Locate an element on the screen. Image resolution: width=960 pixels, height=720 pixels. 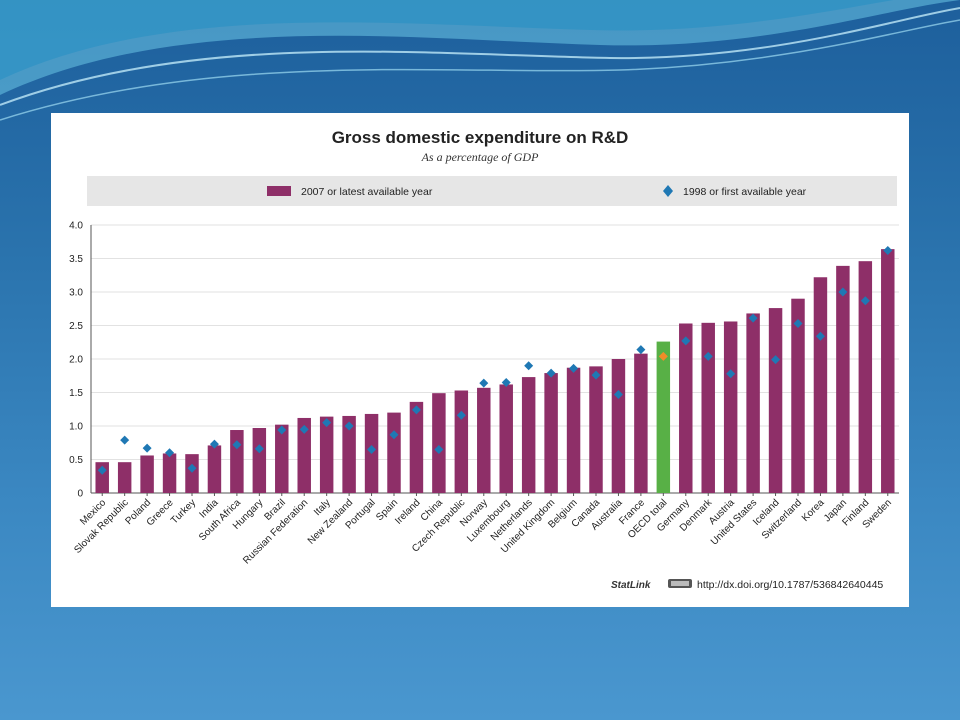
point-slovak-republic is located at coordinates (125, 440).